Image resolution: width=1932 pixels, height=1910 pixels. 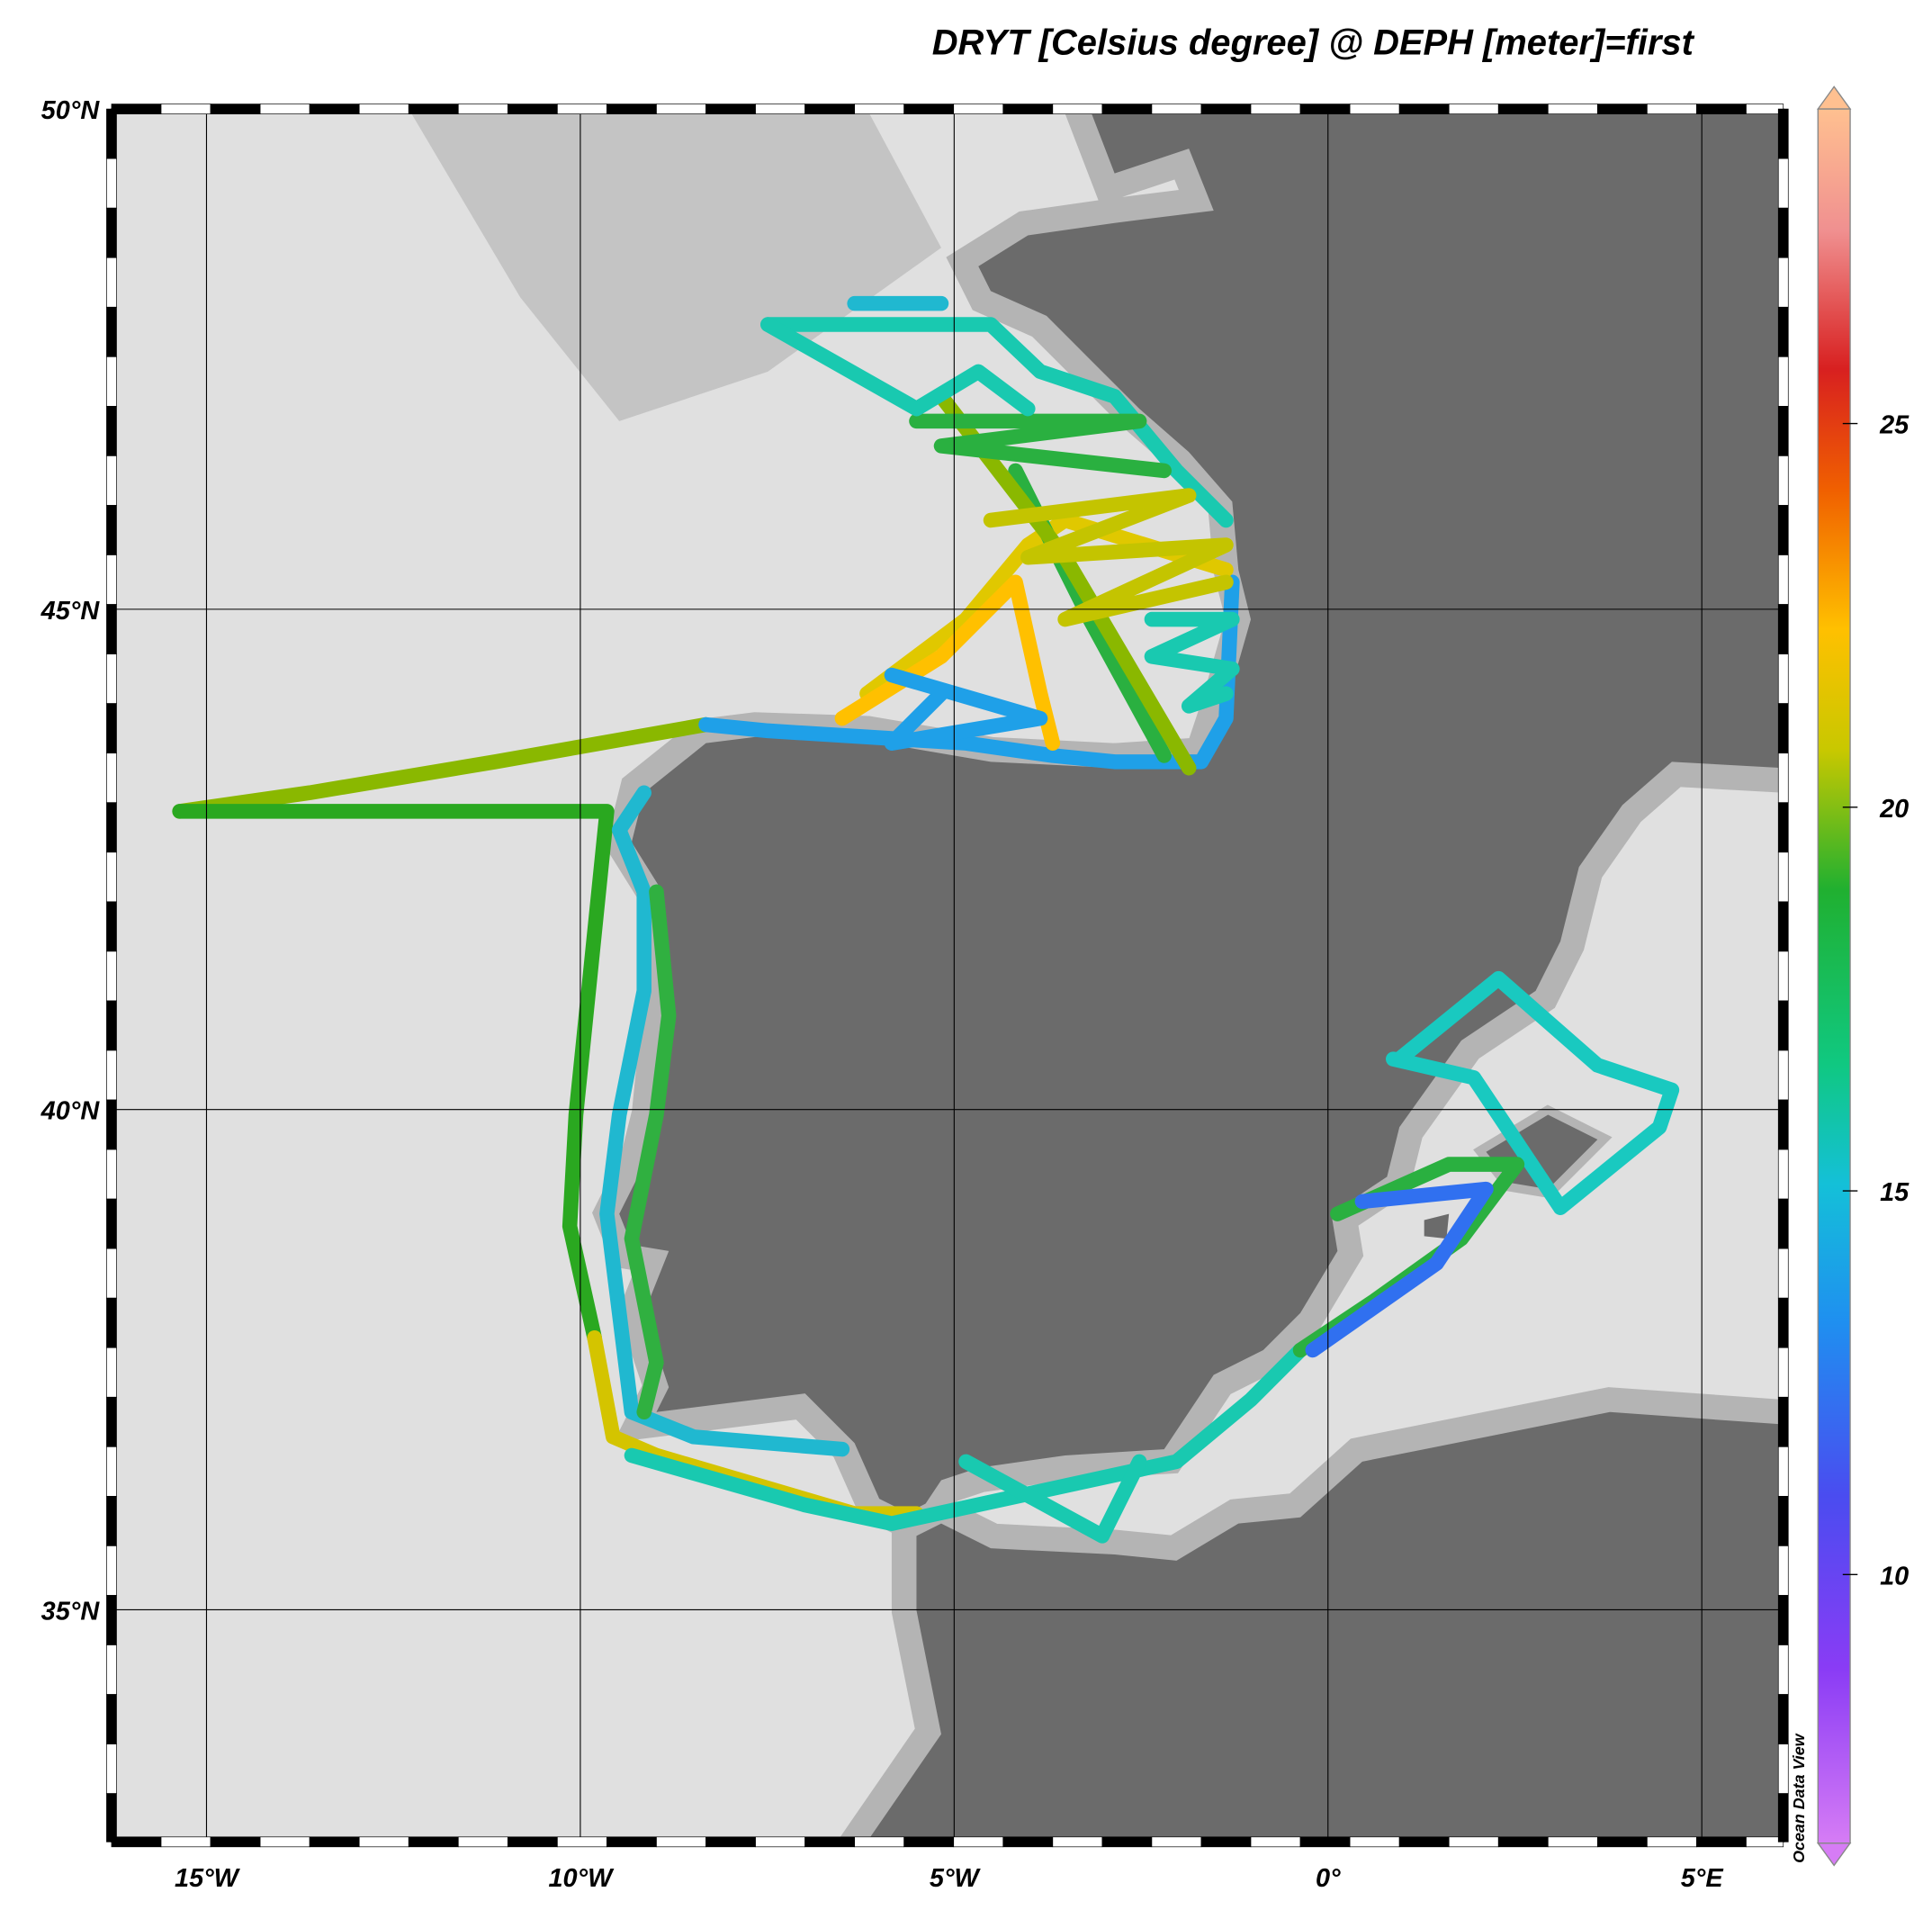 What do you see at coordinates (1799, 1797) in the screenshot?
I see `watermark: Ocean Data View` at bounding box center [1799, 1797].